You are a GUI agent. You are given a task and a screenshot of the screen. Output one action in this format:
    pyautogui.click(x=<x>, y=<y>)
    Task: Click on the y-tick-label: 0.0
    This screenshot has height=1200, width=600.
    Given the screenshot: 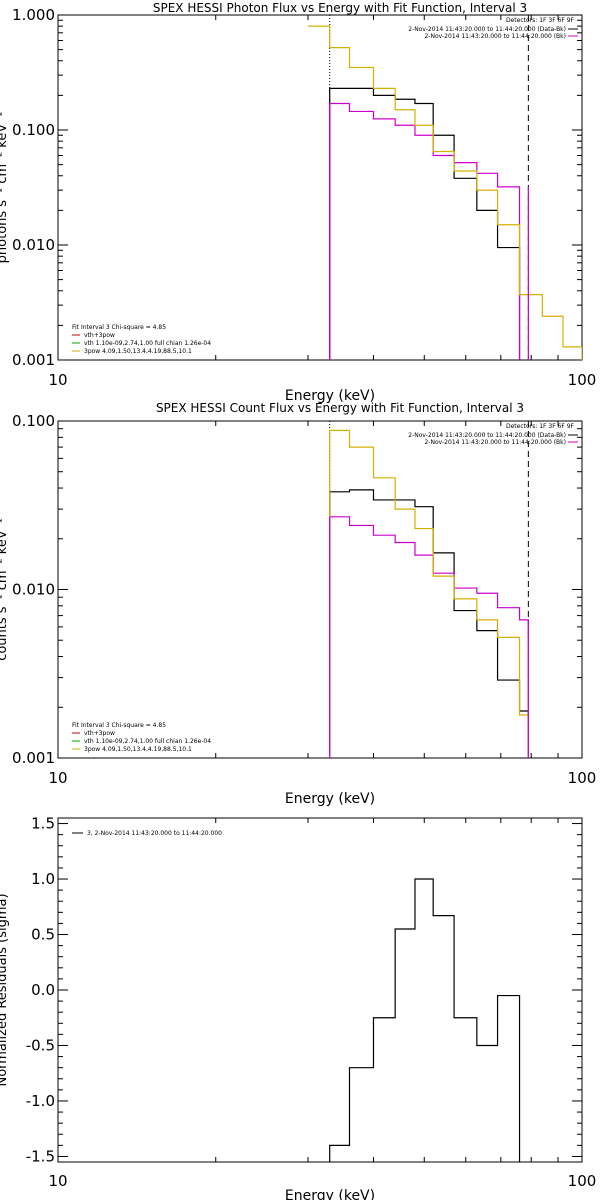 What is the action you would take?
    pyautogui.click(x=43, y=990)
    